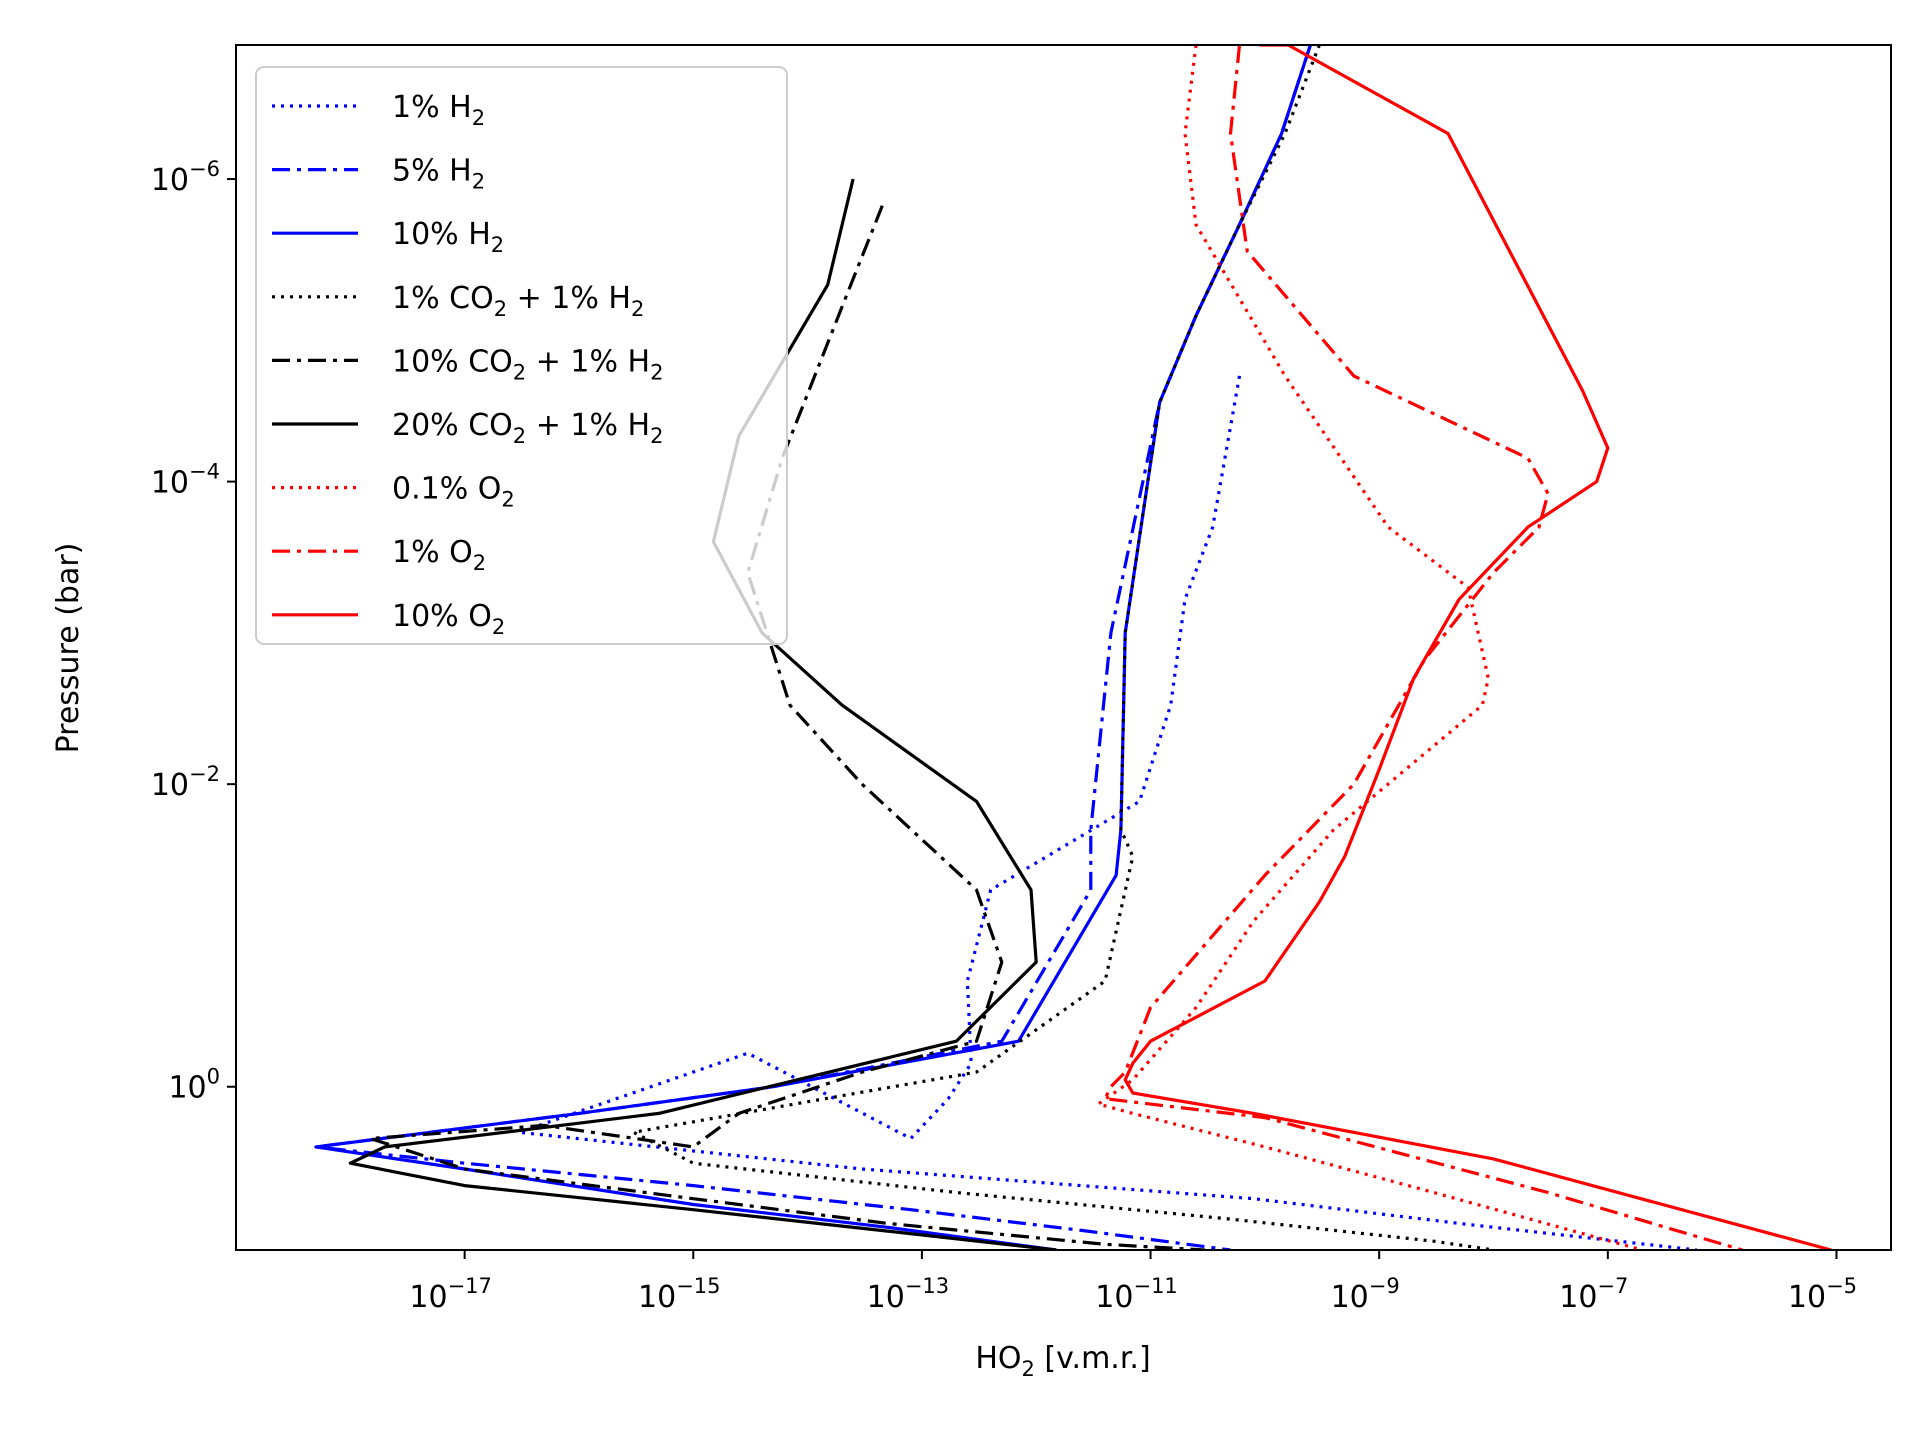 The width and height of the screenshot is (1920, 1440). Describe the element at coordinates (438, 110) in the screenshot. I see `legend-label-1: 1% H2` at that location.